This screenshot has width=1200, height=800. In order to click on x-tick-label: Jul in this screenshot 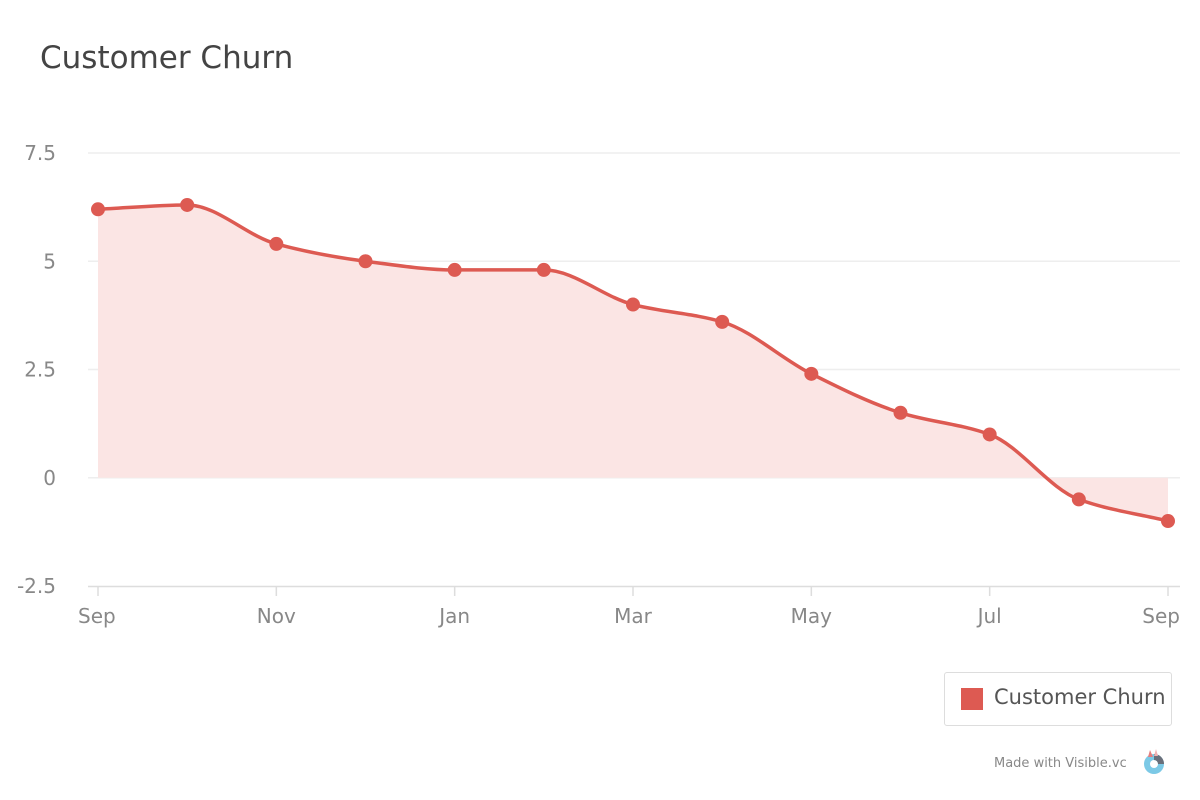, I will do `click(989, 616)`.